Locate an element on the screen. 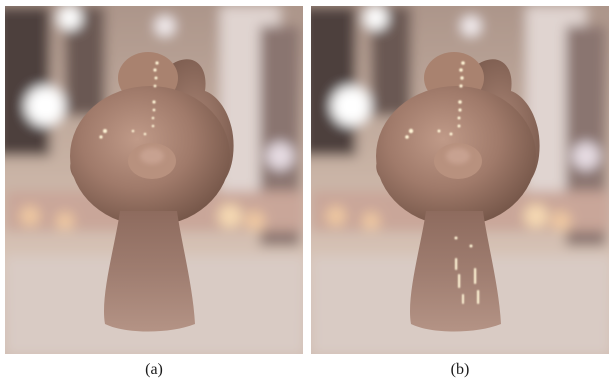 The image size is (612, 385). caption-a: (a) is located at coordinates (154, 369).